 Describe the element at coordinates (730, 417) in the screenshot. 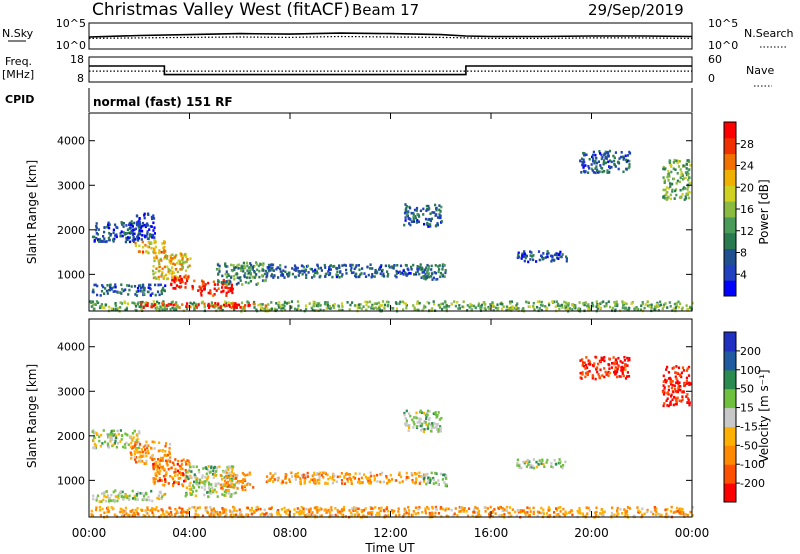

I see `velocity-colorbar-frame` at that location.